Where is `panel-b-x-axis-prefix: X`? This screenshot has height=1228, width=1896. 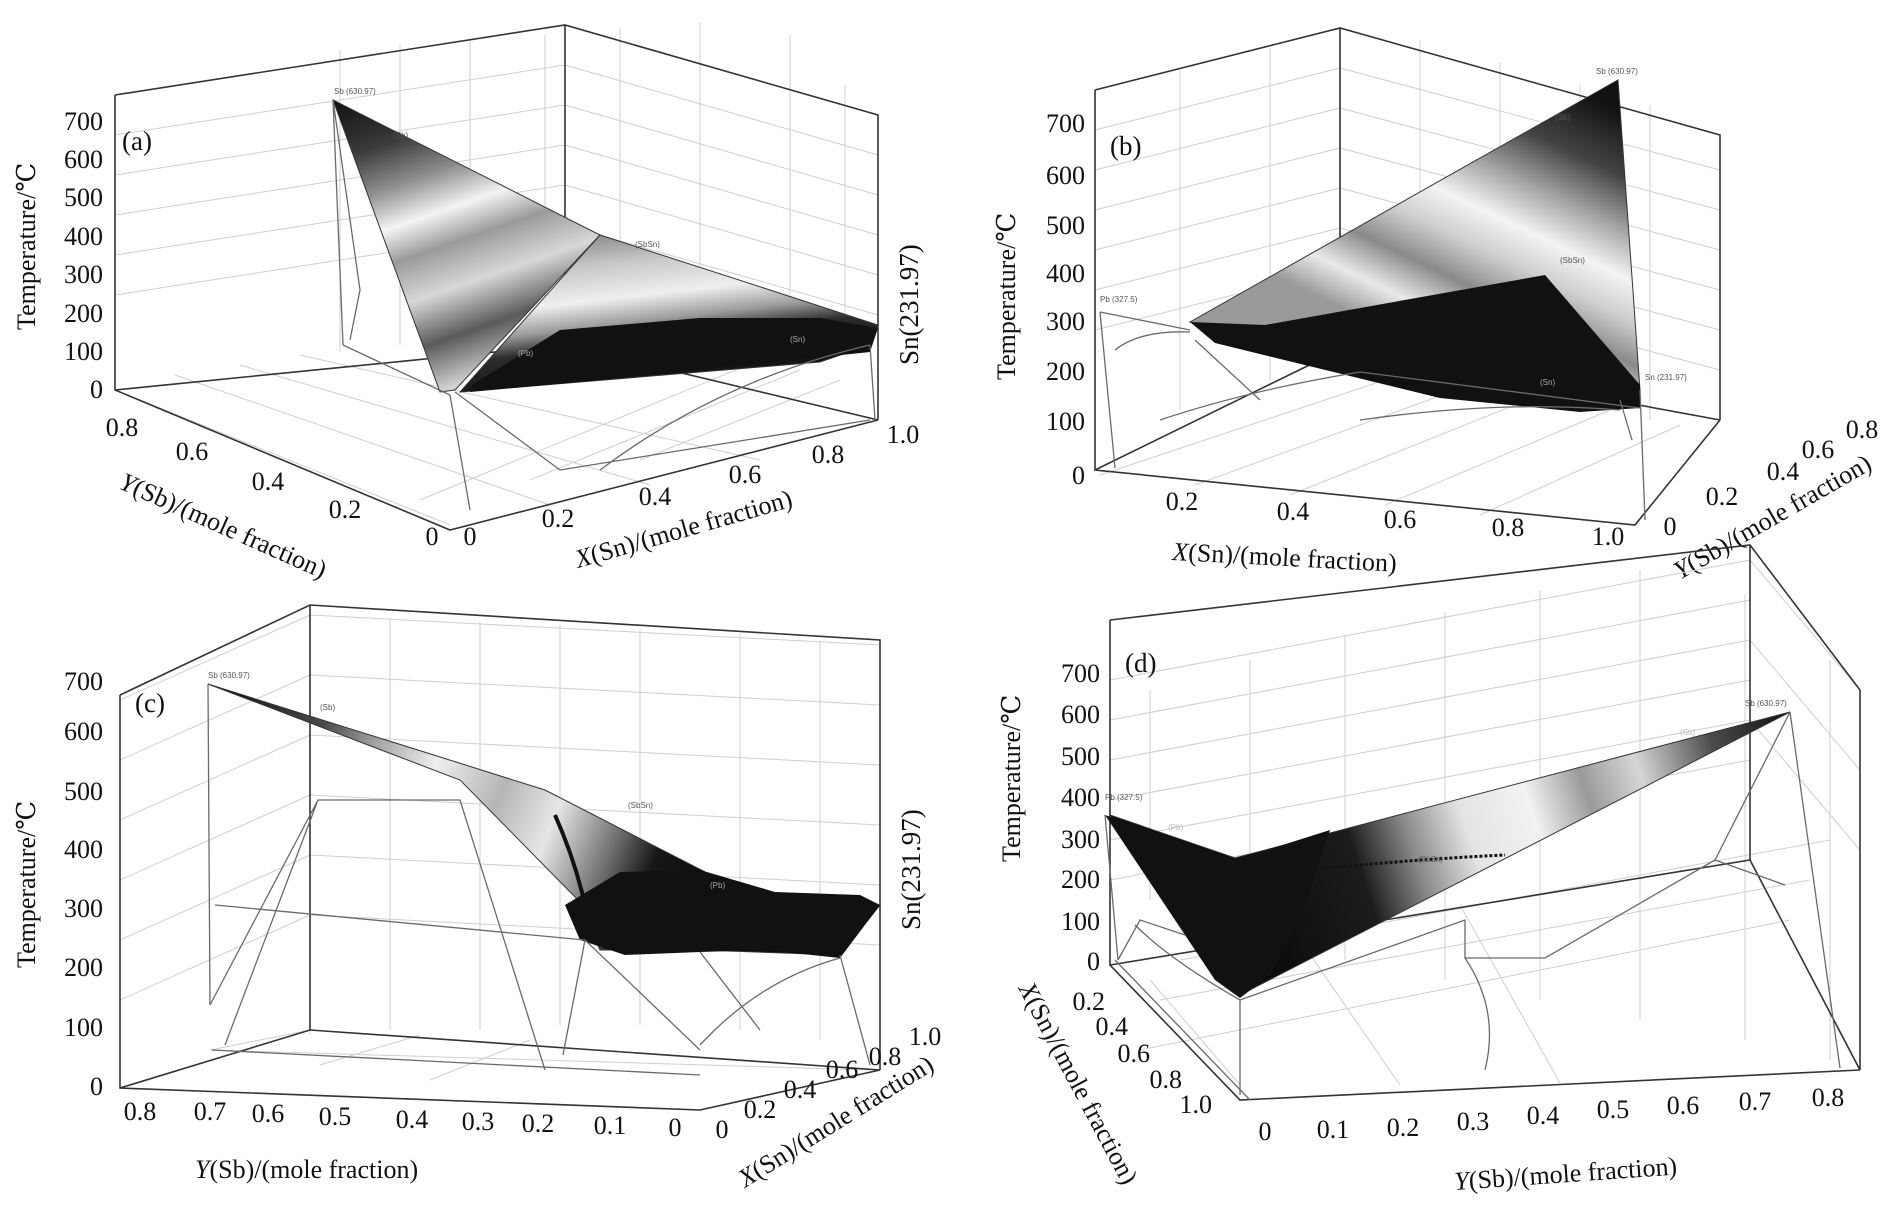
panel-b-x-axis-prefix: X is located at coordinates (1180, 552).